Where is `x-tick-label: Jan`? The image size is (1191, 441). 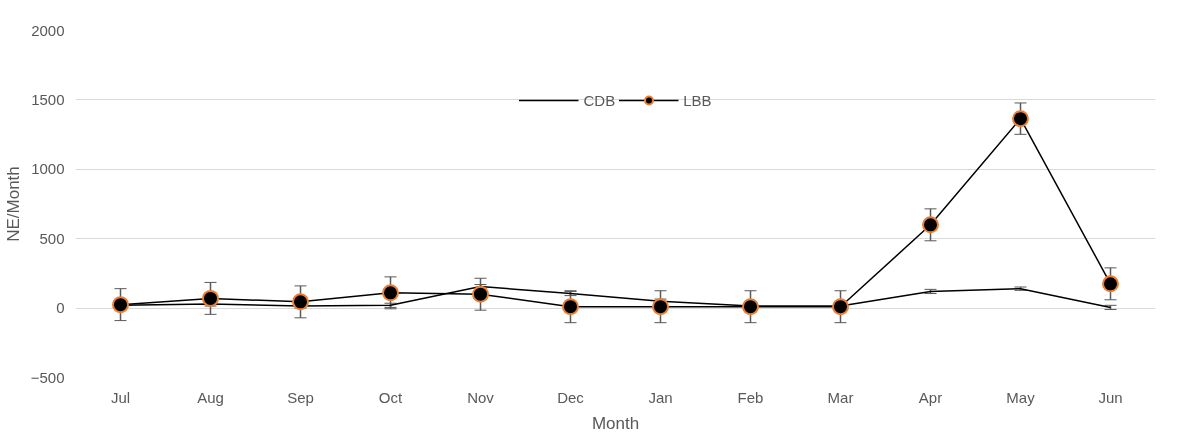
x-tick-label: Jan is located at coordinates (660, 397).